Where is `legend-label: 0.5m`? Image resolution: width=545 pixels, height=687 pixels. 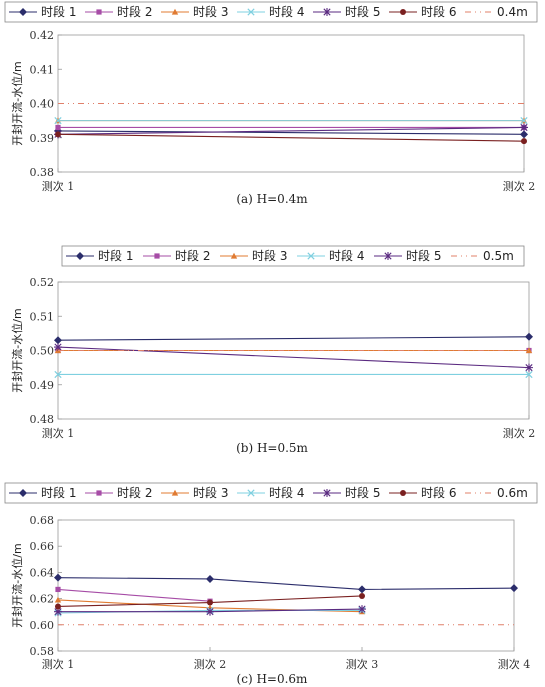 legend-label: 0.5m is located at coordinates (498, 256).